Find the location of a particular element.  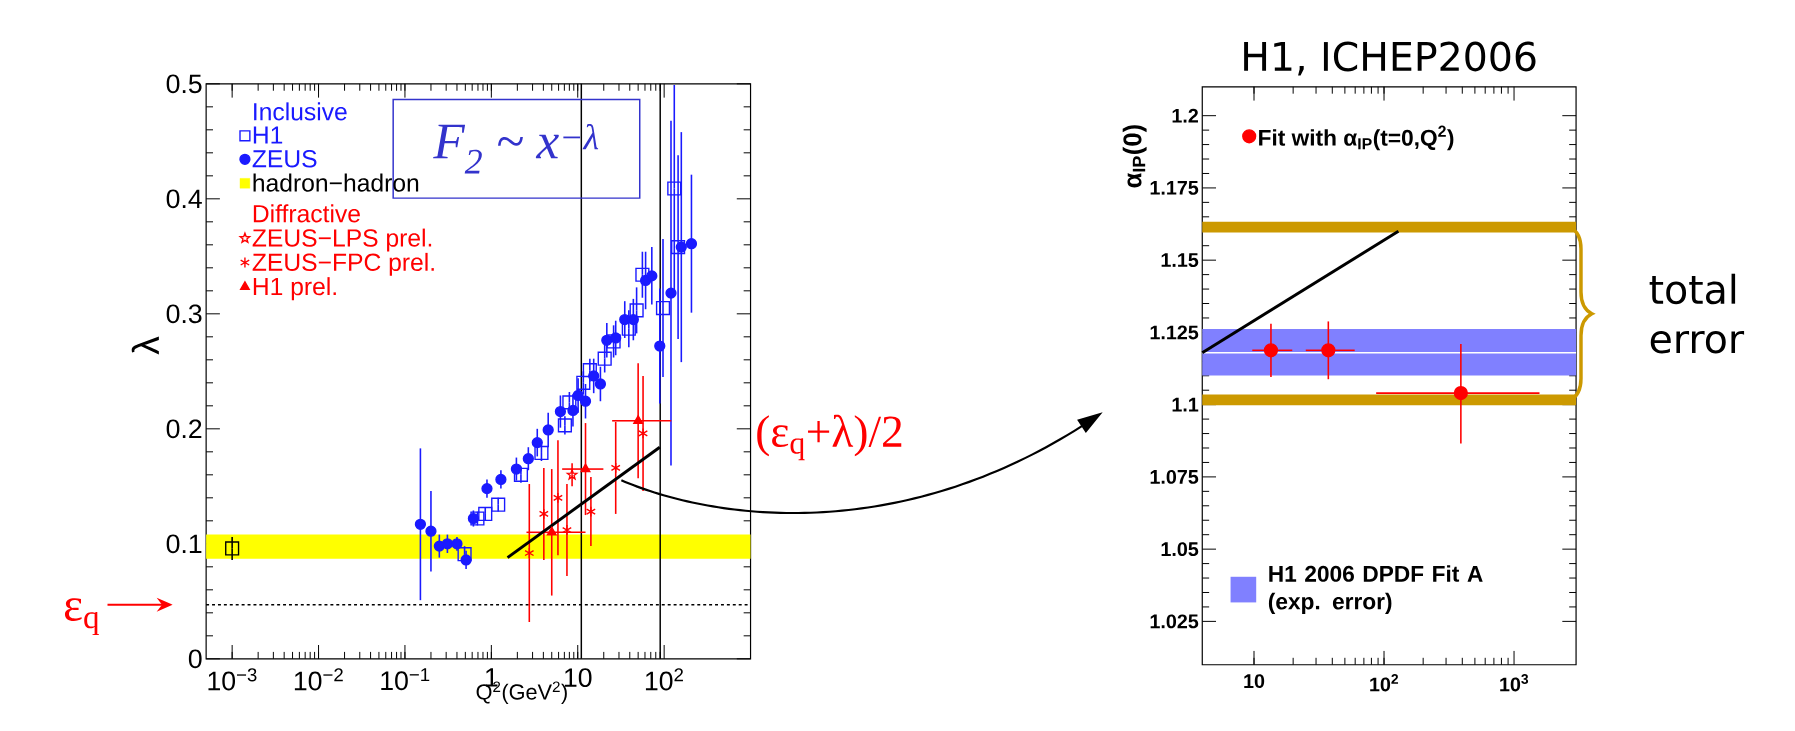

x-tick-label: 10 is located at coordinates (1254, 681).